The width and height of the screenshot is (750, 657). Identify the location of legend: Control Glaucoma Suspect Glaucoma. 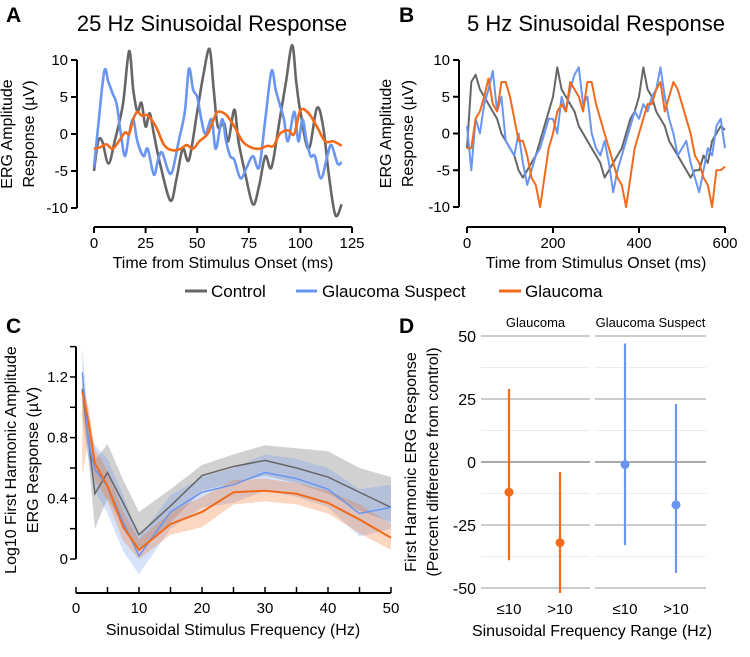
(394, 291).